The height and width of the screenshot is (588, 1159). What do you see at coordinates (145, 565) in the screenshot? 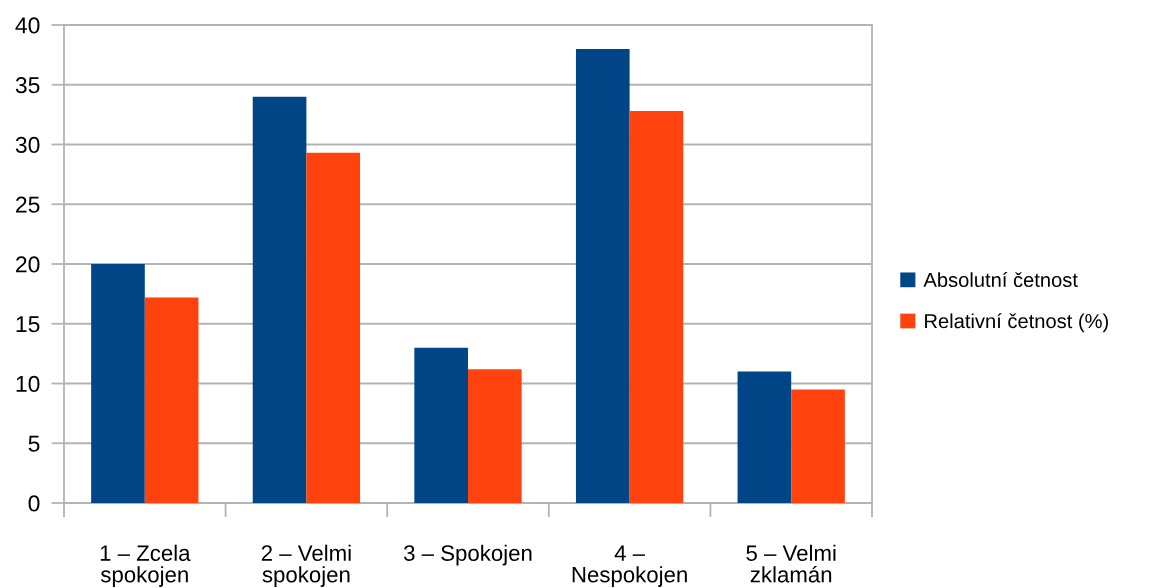
I see `x-tick-label: 1 – Zcela spokojen` at bounding box center [145, 565].